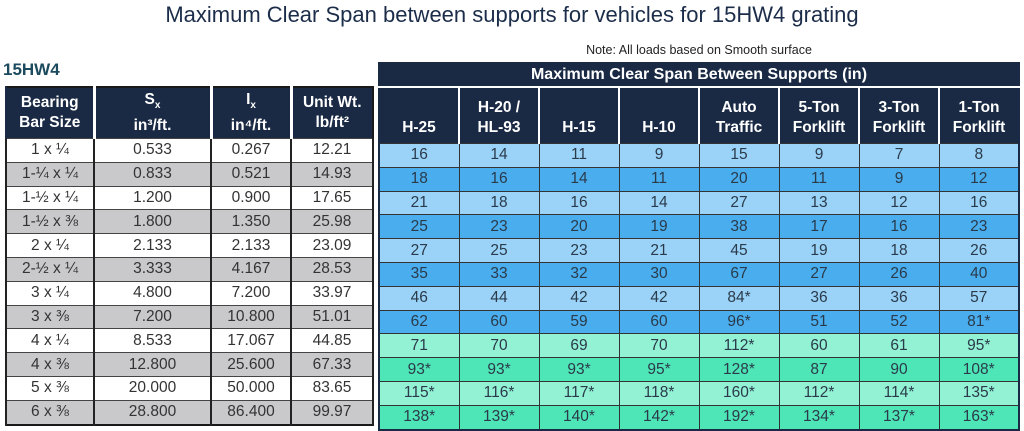 The image size is (1024, 431). Describe the element at coordinates (979, 393) in the screenshot. I see `span-cell: 135*` at that location.